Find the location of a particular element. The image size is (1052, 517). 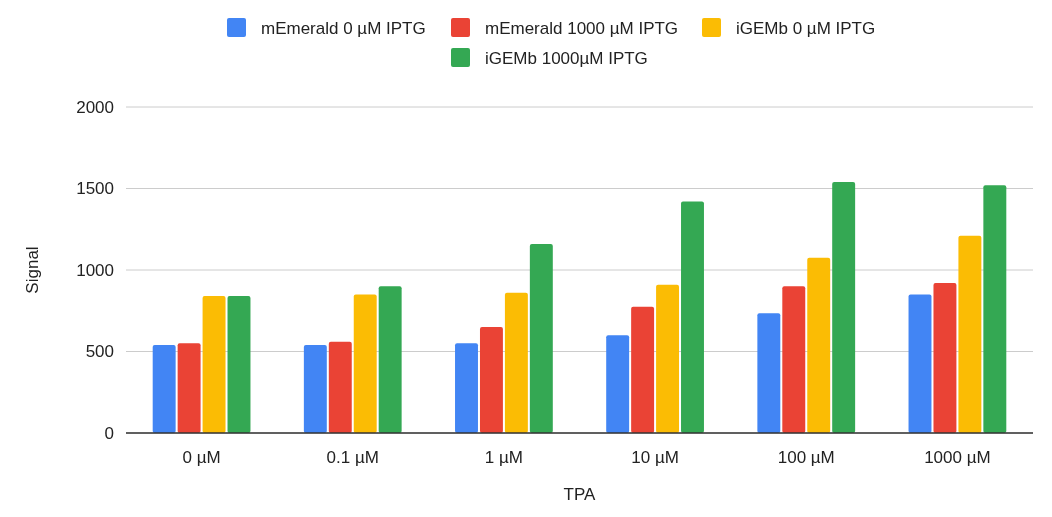

y-tick-label: 500 is located at coordinates (99, 352).